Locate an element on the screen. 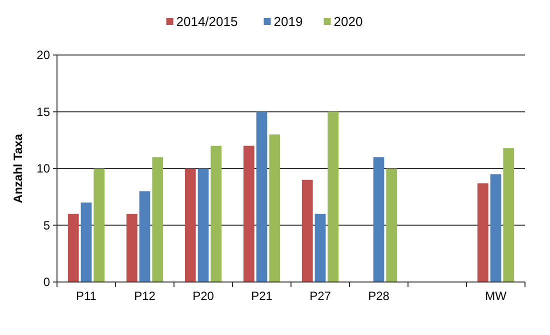 This screenshot has height=335, width=550. y-axis-title: Anzahl Taxa is located at coordinates (18, 169).